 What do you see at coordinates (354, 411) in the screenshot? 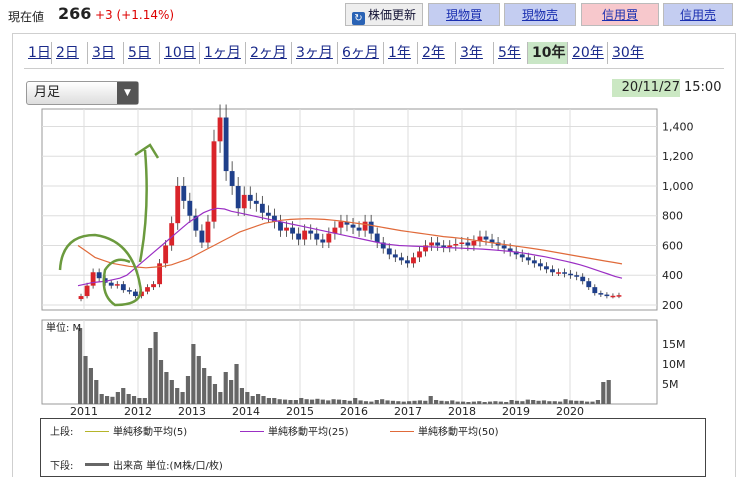
I see `x-tick-label: 2016` at bounding box center [354, 411].